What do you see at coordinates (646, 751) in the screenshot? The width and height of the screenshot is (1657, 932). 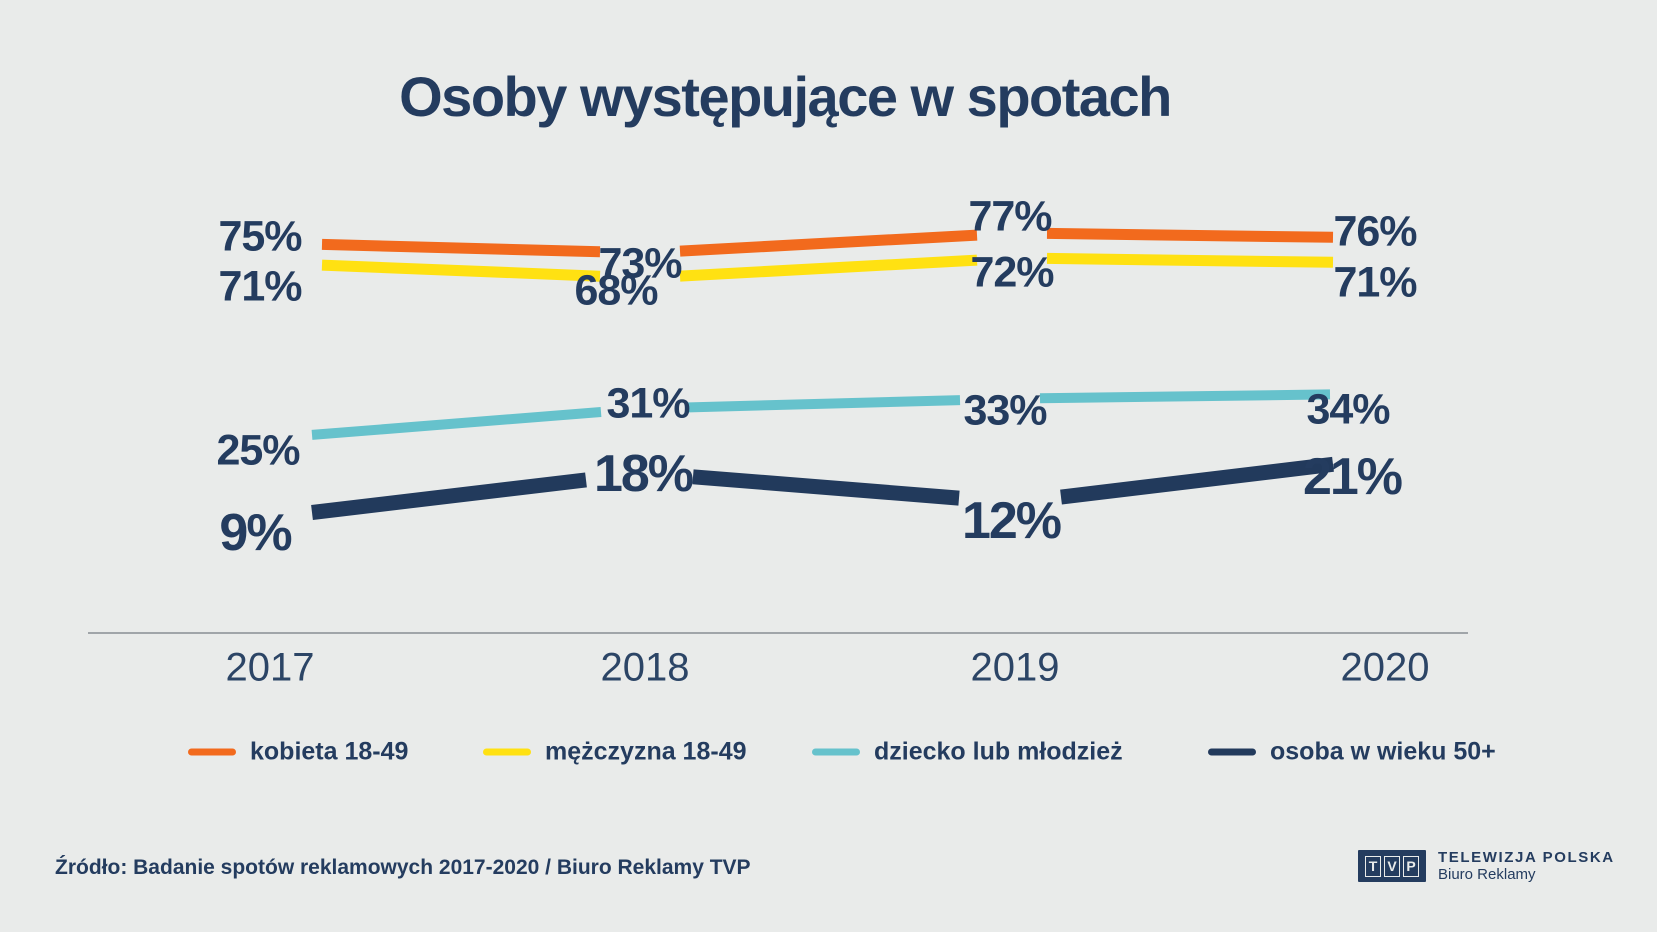 I see `legend-label-m-czyzna-18-49: mężczyzna 18-49` at bounding box center [646, 751].